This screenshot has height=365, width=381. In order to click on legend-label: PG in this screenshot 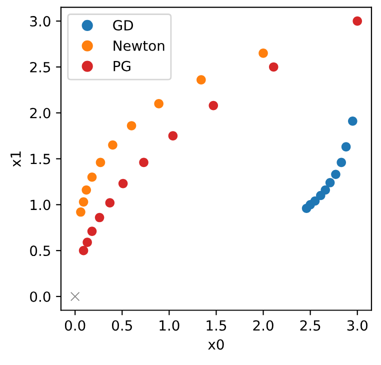, I will do `click(122, 66)`.